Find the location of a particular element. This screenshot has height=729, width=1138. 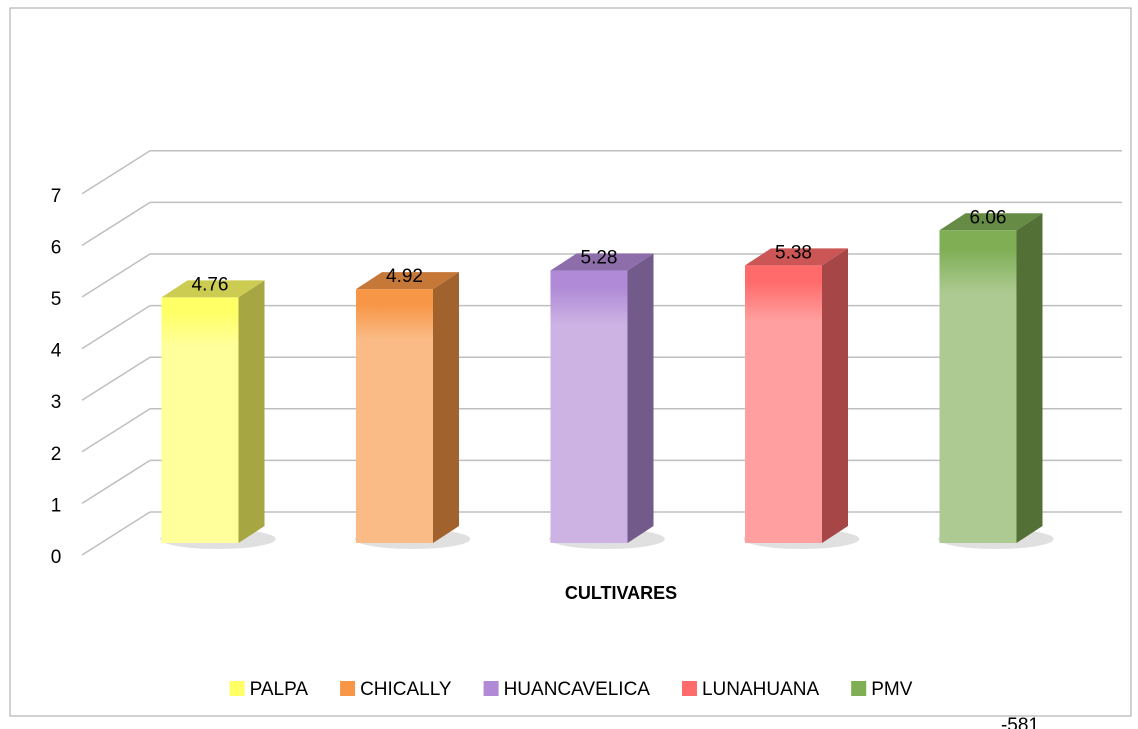

y-tick-label: 3 is located at coordinates (56, 402).